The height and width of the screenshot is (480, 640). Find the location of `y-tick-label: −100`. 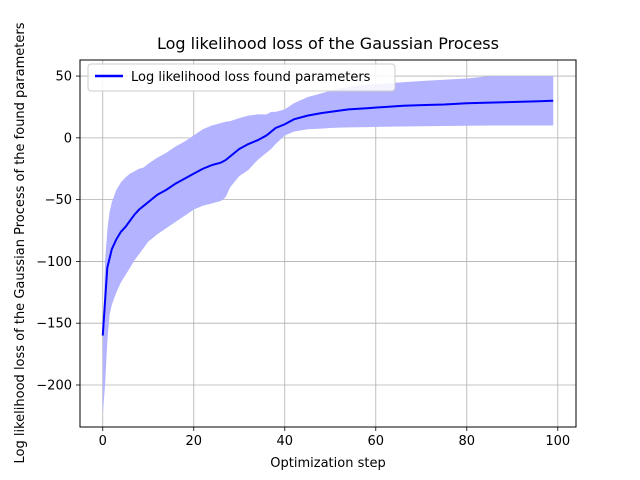

y-tick-label: −100 is located at coordinates (54, 262).